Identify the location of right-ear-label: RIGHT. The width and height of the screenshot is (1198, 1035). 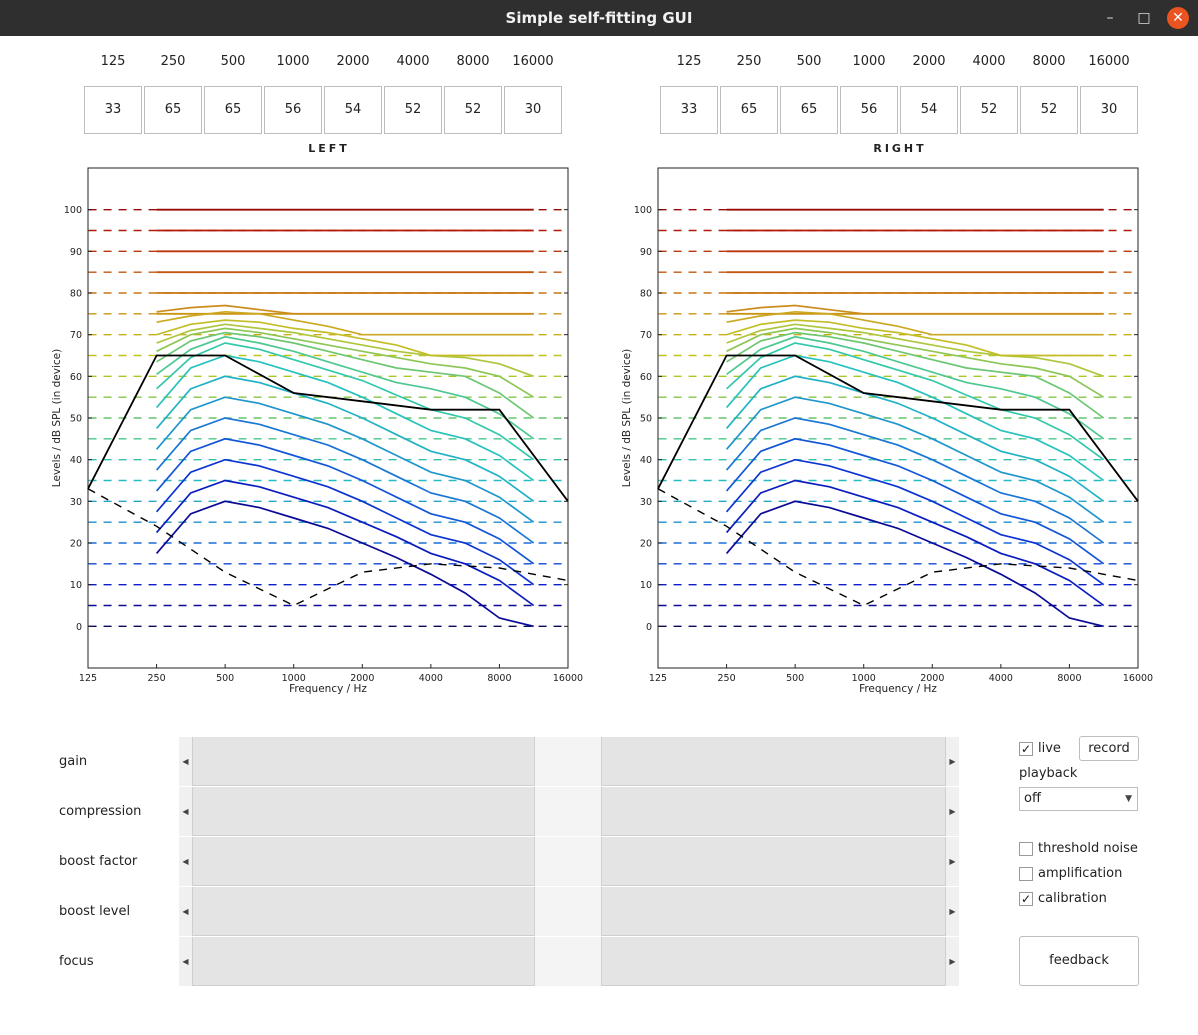
(900, 148).